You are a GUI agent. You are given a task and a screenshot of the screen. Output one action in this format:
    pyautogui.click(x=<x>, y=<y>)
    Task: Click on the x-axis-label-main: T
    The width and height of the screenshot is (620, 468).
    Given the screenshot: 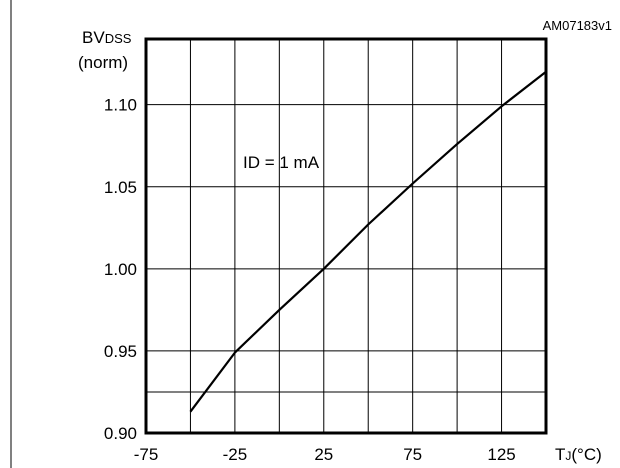 What is the action you would take?
    pyautogui.click(x=560, y=454)
    